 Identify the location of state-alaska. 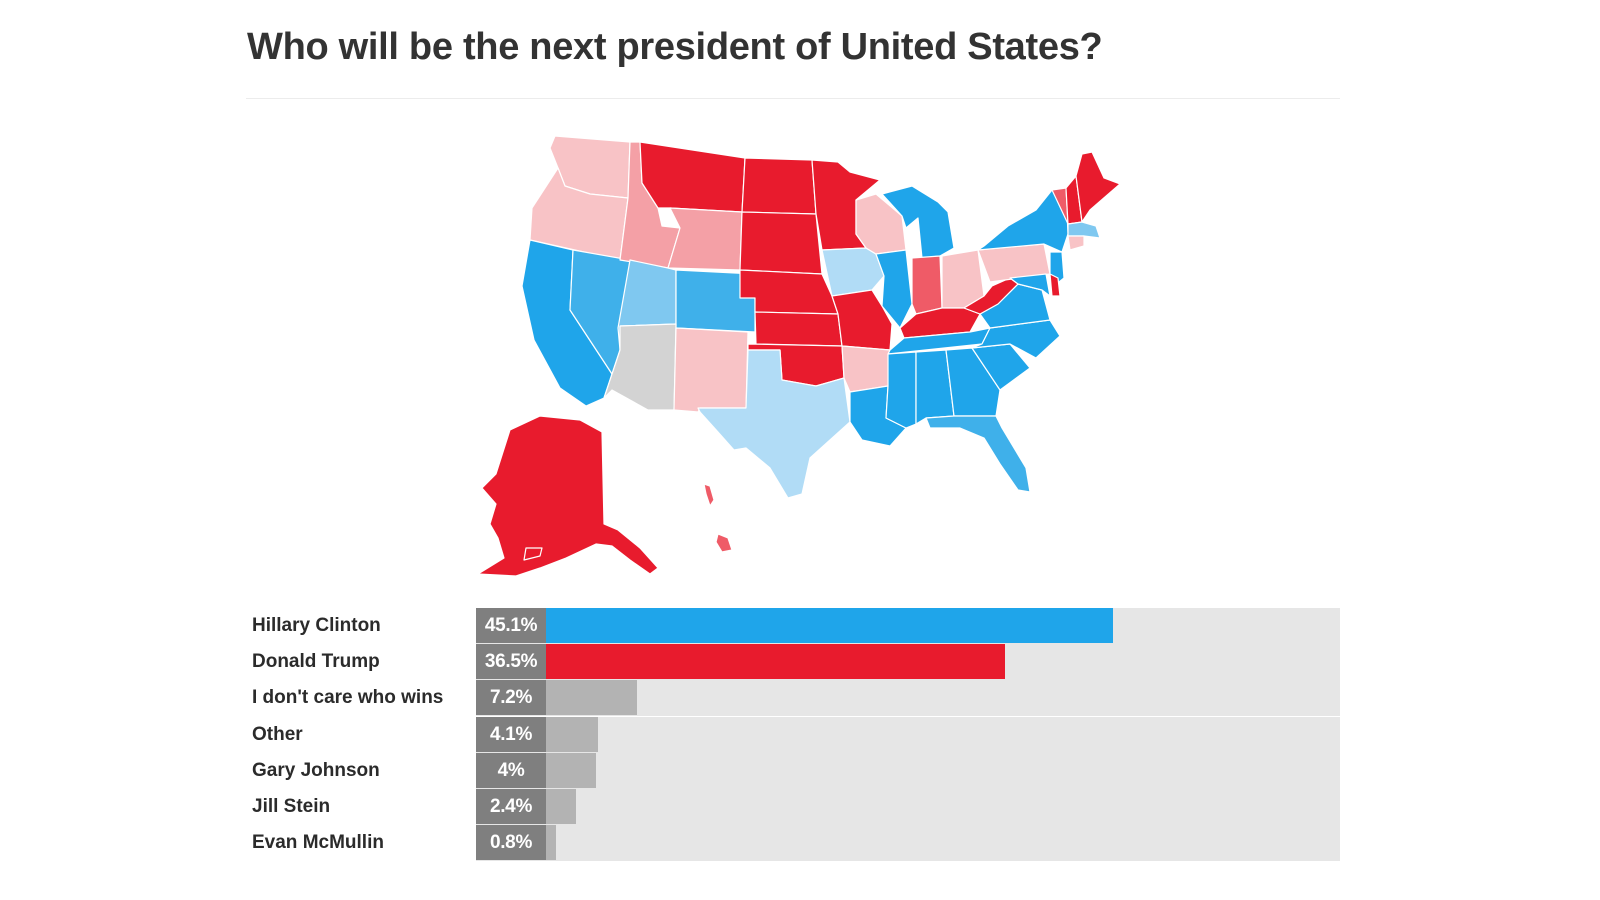
(568, 496).